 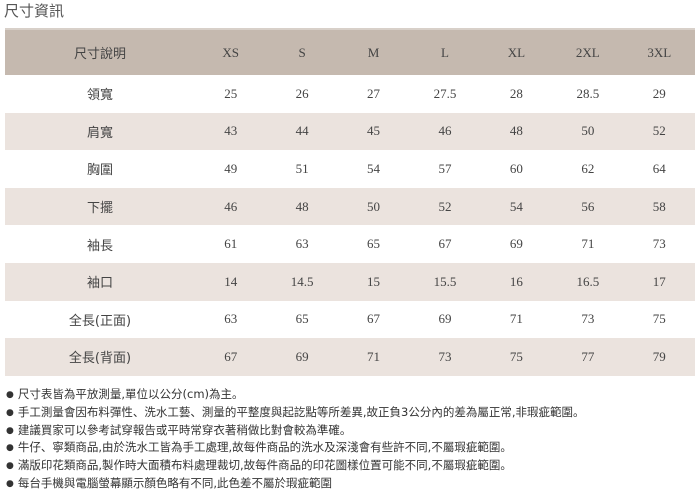 I want to click on row-label: 全長(正面), so click(x=100, y=321).